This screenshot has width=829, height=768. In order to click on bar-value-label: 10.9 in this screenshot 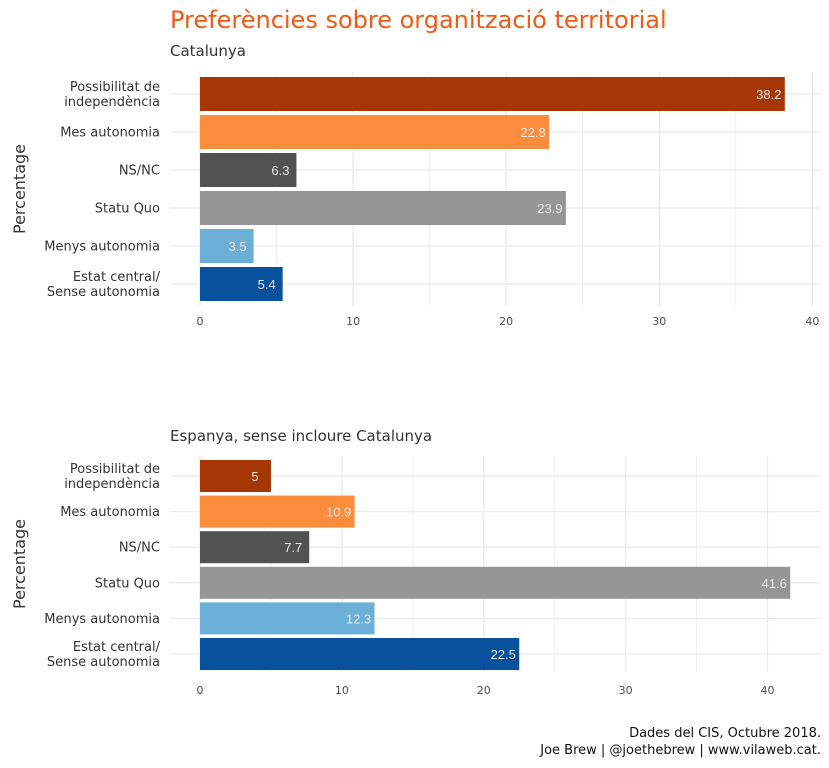, I will do `click(338, 512)`.